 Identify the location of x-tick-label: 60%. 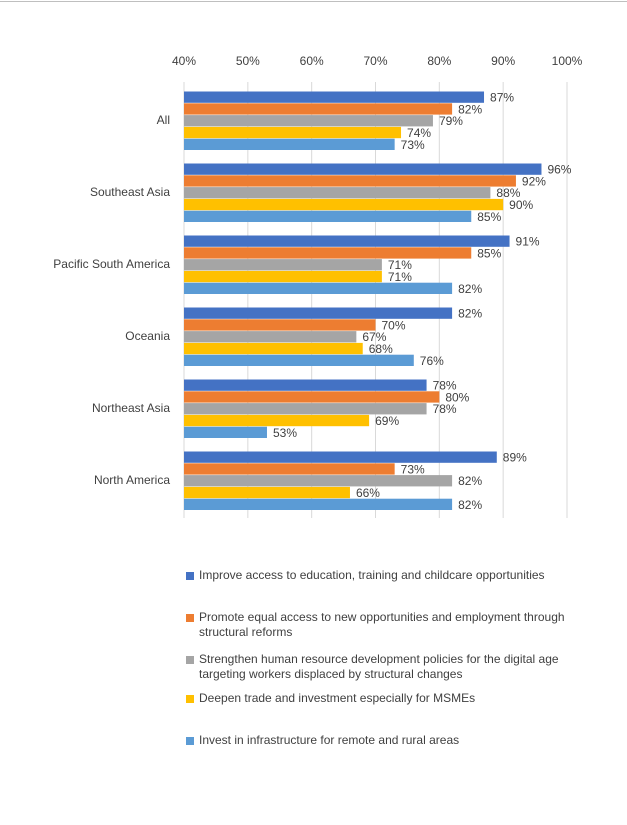
(312, 61).